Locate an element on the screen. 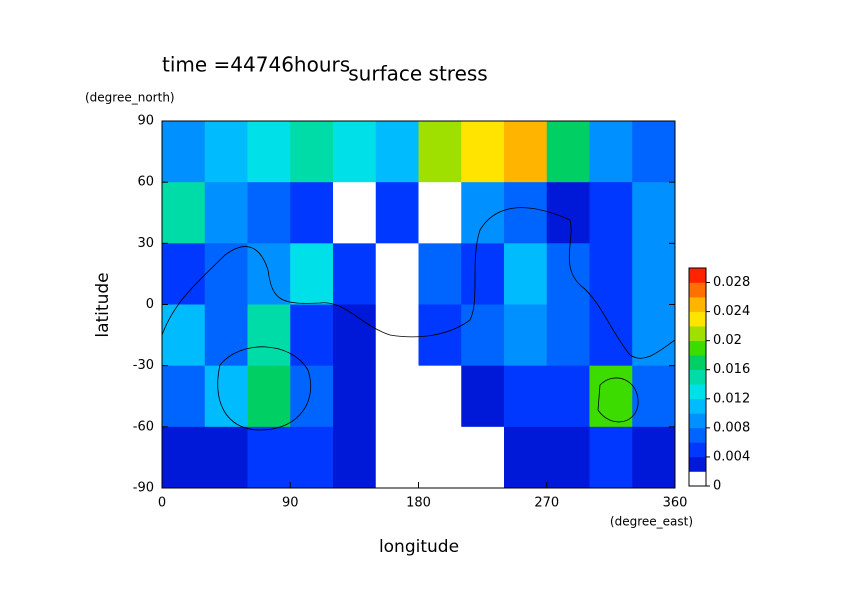 This screenshot has height=599, width=842. y-tick-label: -60 is located at coordinates (143, 426).